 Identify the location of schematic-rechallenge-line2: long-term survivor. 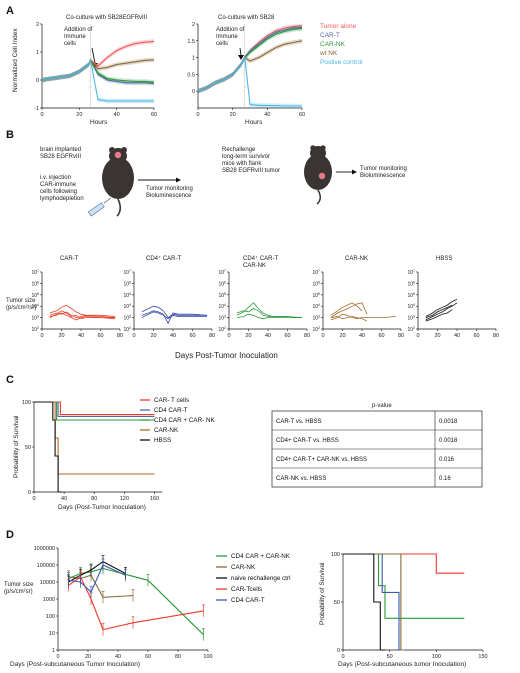
(246, 157).